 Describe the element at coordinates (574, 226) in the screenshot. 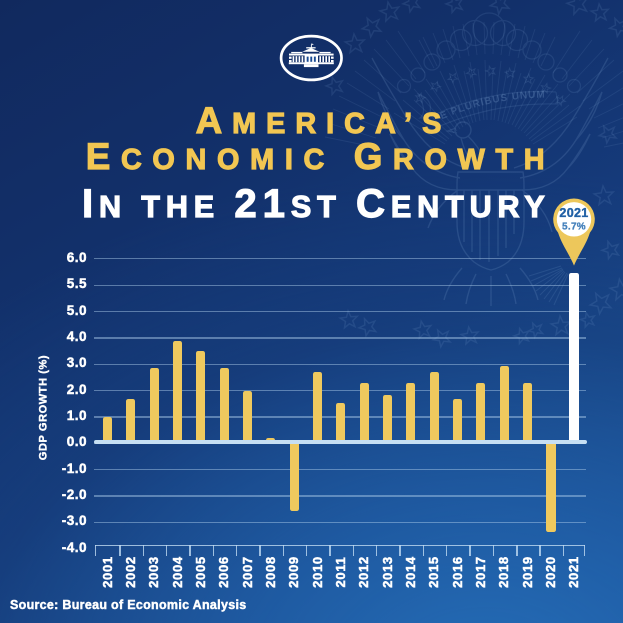

I see `svg-text: 5.7%` at that location.